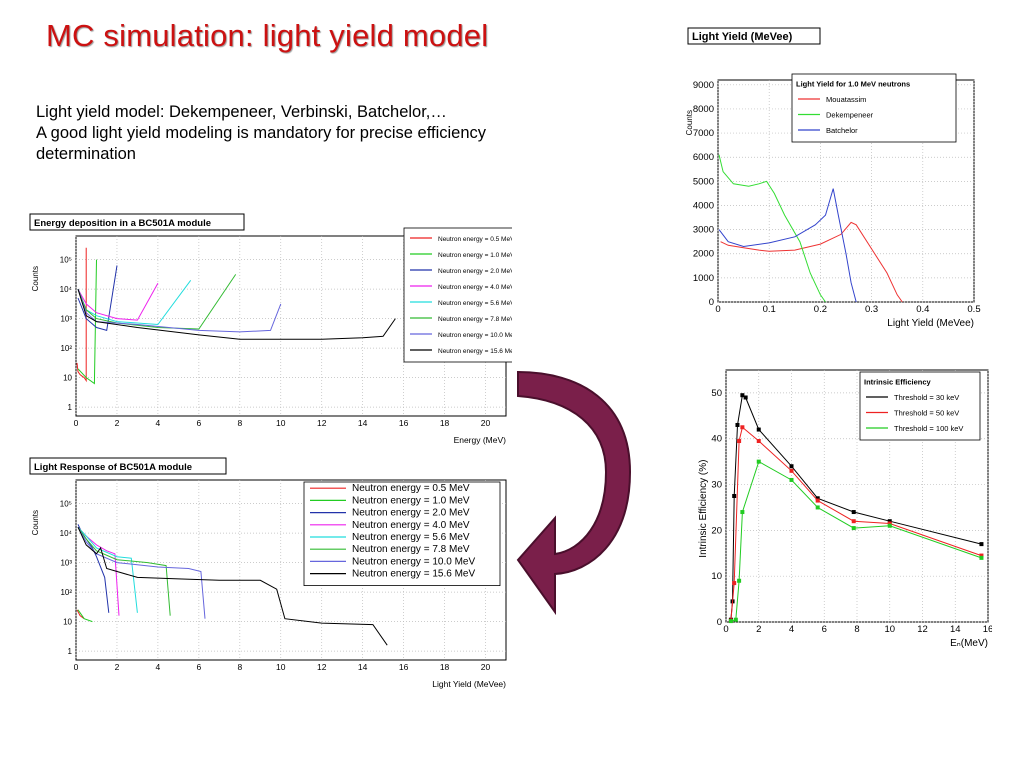  What do you see at coordinates (871, 309) in the screenshot?
I see `x-tick-label: 0.3` at bounding box center [871, 309].